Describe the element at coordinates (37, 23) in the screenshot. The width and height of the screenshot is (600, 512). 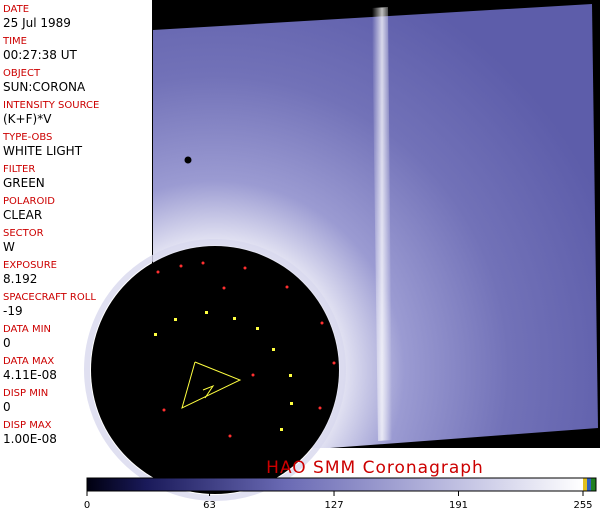
I see `field-value: 25 Jul 1989` at that location.